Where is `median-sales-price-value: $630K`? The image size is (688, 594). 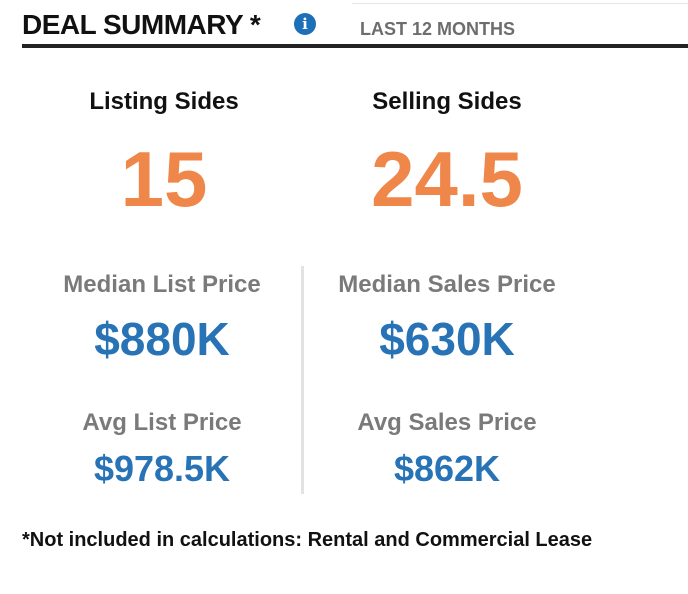
median-sales-price-value: $630K is located at coordinates (447, 339).